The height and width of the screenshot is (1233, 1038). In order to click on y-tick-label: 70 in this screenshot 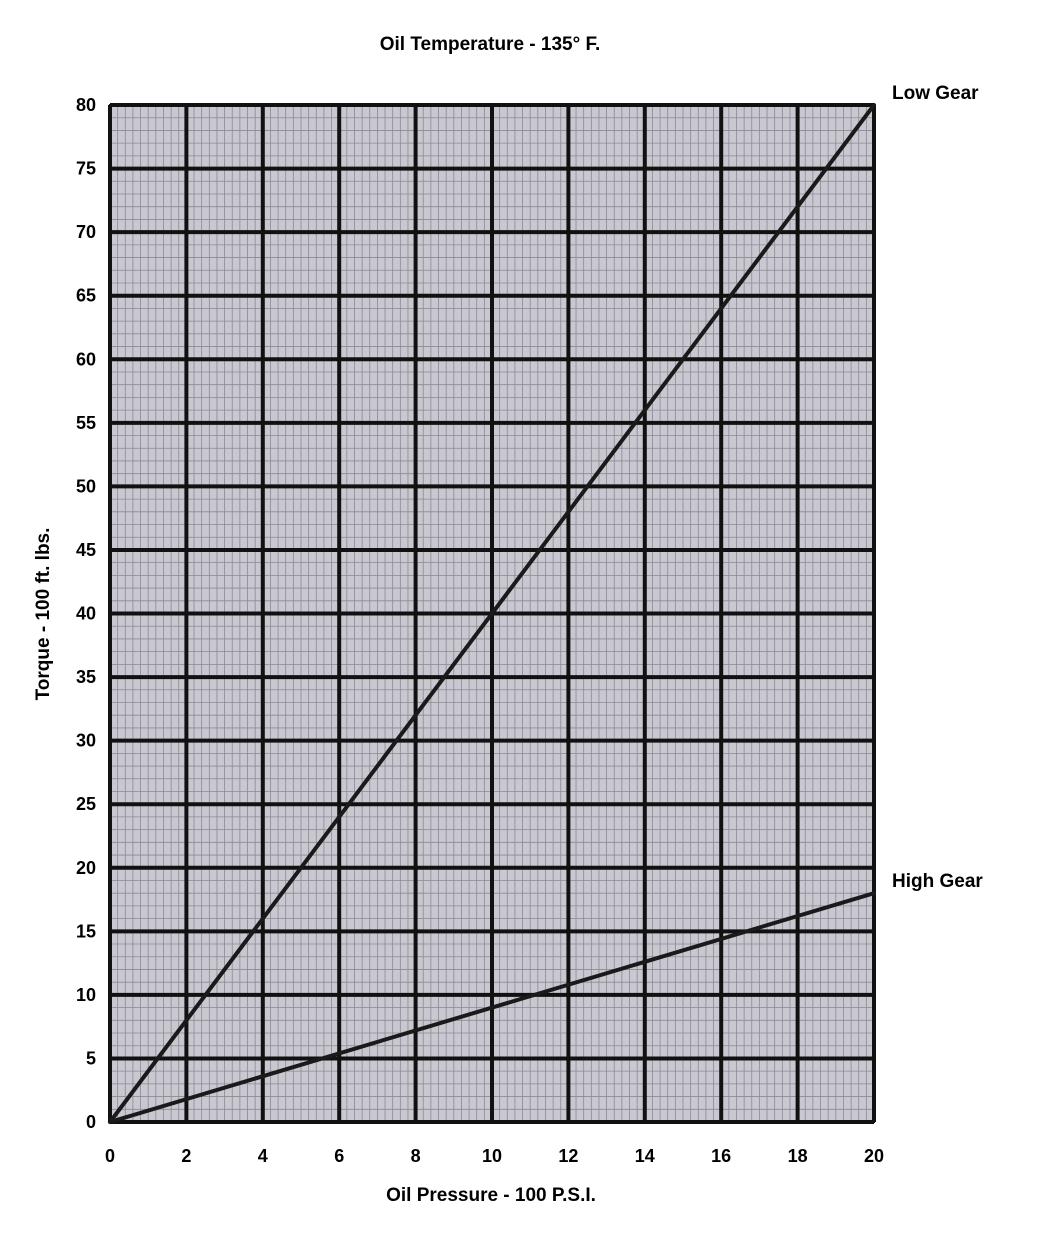, I will do `click(86, 232)`.